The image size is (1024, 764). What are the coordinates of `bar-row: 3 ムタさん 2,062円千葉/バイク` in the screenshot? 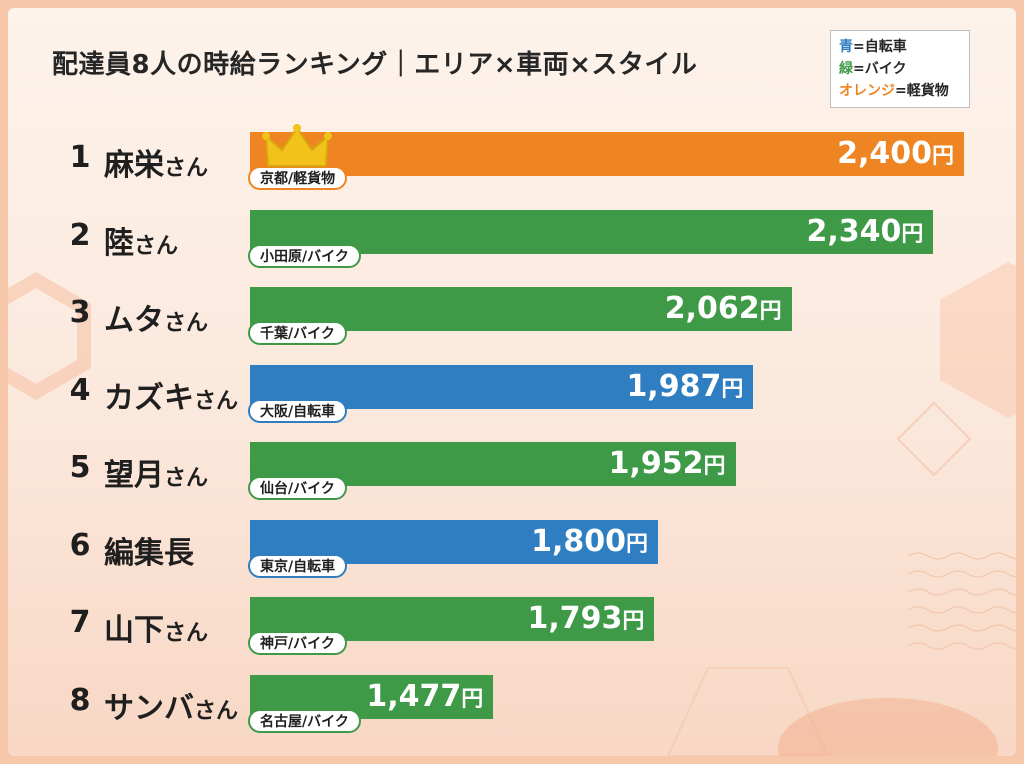 It's located at (512, 321).